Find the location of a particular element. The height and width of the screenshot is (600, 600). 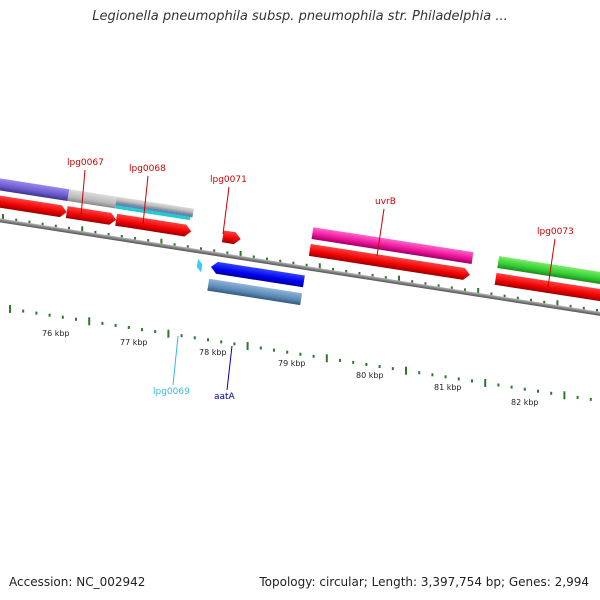

gene-aata-lower is located at coordinates (255, 292).